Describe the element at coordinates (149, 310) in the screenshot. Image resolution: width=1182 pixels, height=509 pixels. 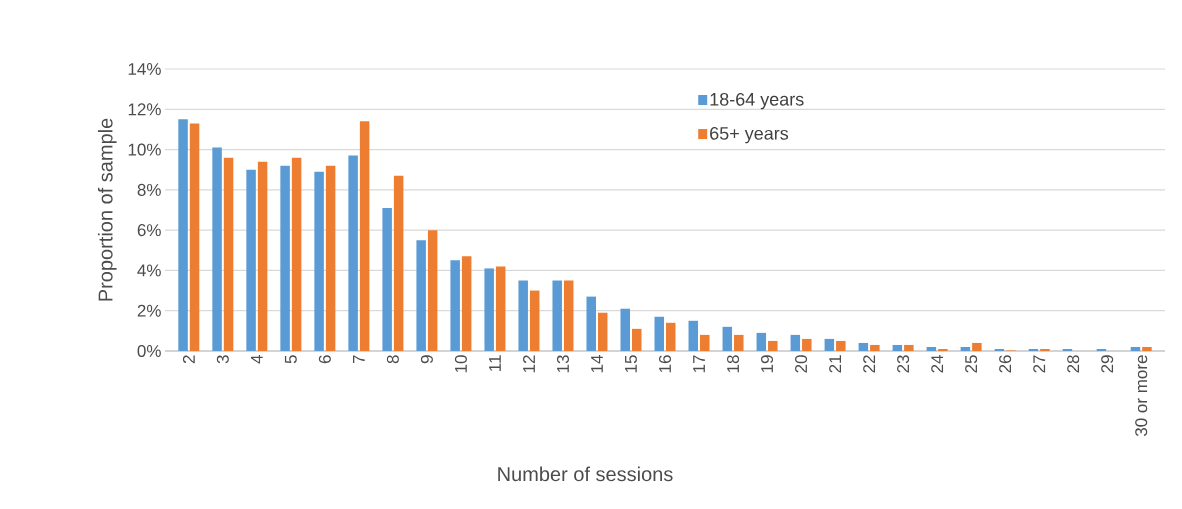
I see `y-tick-label: 2%` at that location.